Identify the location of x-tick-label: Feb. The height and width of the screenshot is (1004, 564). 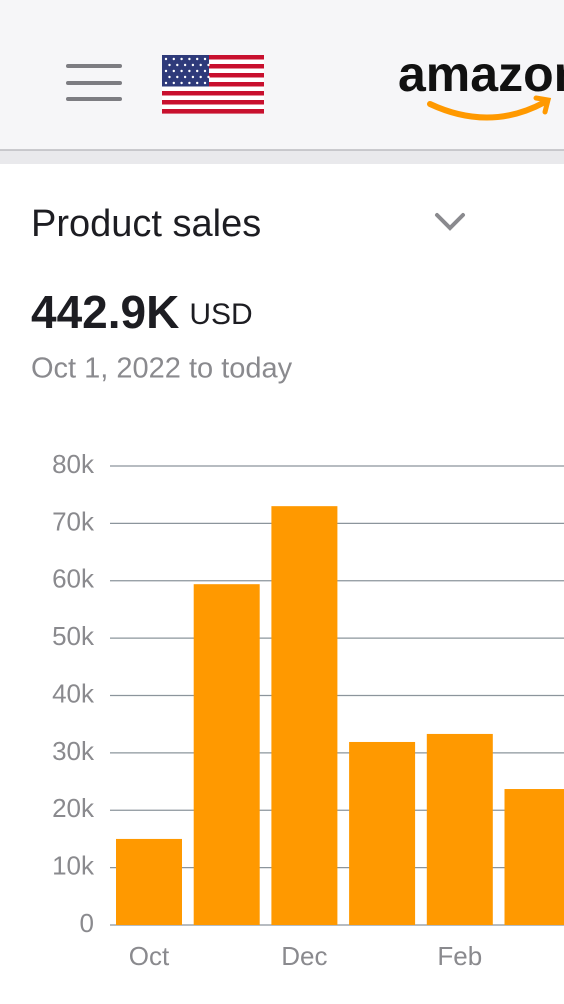
(459, 956).